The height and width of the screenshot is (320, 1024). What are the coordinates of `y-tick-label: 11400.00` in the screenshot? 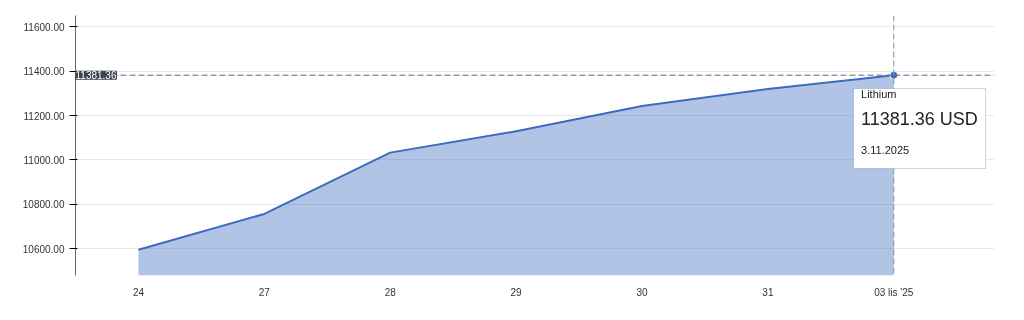 It's located at (44, 72).